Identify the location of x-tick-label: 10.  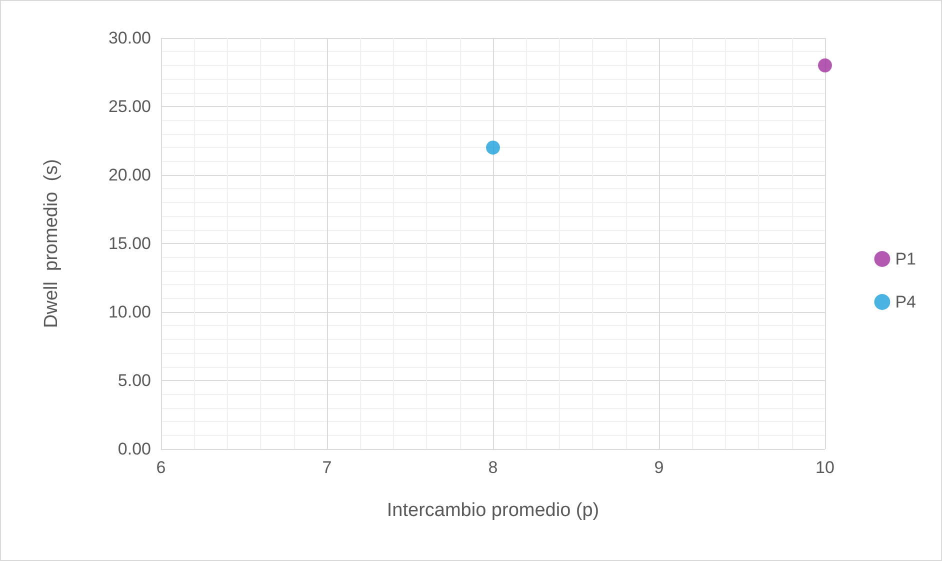
(825, 467).